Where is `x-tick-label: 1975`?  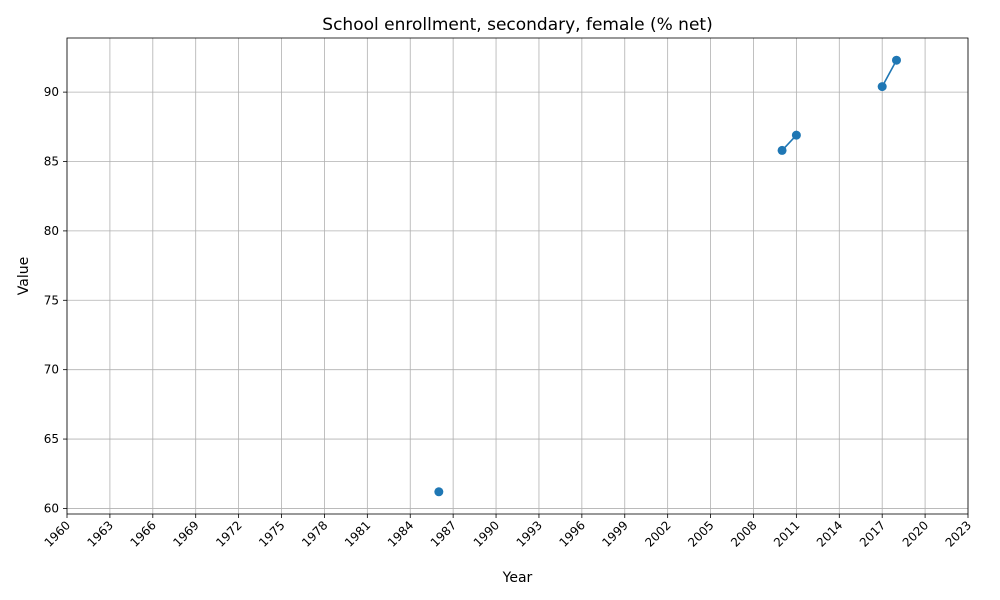 x-tick-label: 1975 is located at coordinates (271, 533).